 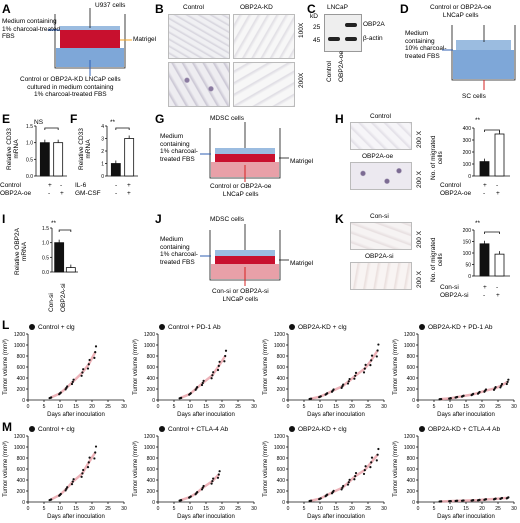 What do you see at coordinates (32, 429) in the screenshot?
I see `series-marker` at bounding box center [32, 429].